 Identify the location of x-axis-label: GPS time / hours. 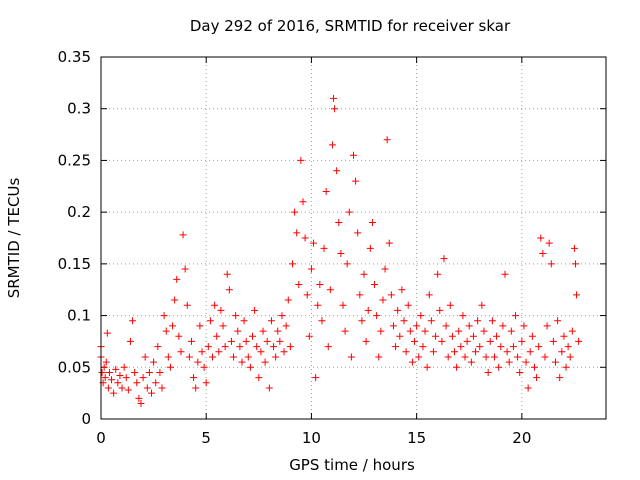
(352, 465).